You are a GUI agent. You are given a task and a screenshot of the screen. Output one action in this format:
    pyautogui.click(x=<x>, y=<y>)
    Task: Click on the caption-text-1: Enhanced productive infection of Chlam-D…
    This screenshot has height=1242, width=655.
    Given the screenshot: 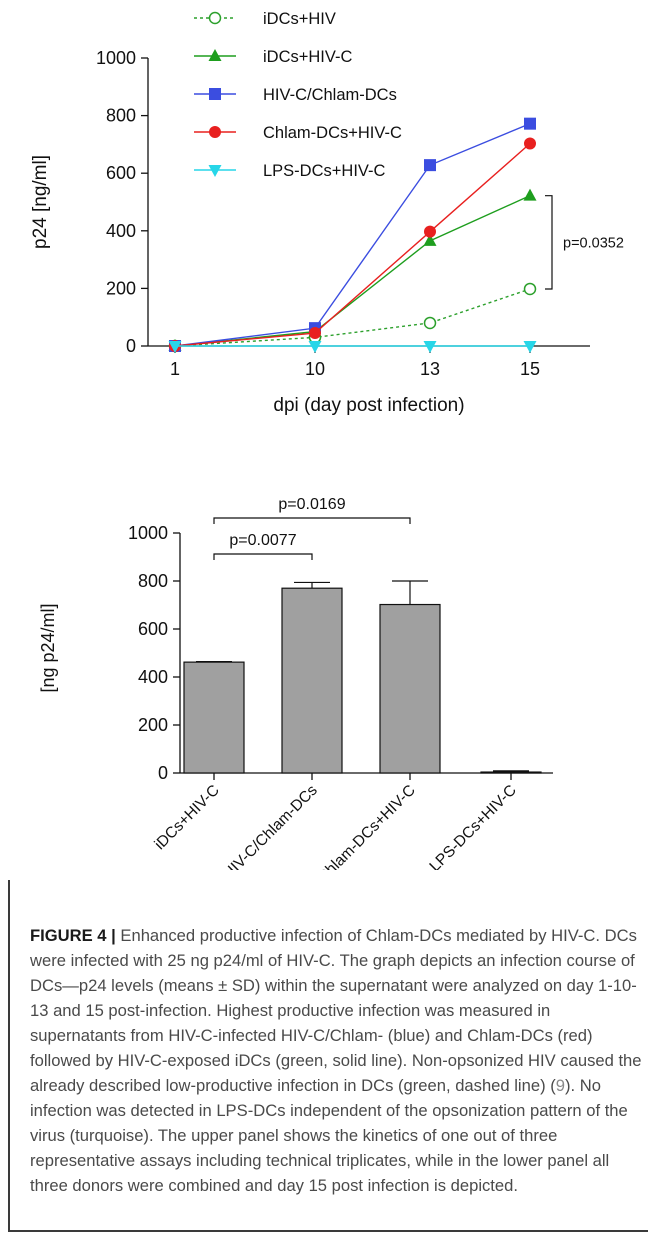 What is the action you would take?
    pyautogui.click(x=336, y=1010)
    